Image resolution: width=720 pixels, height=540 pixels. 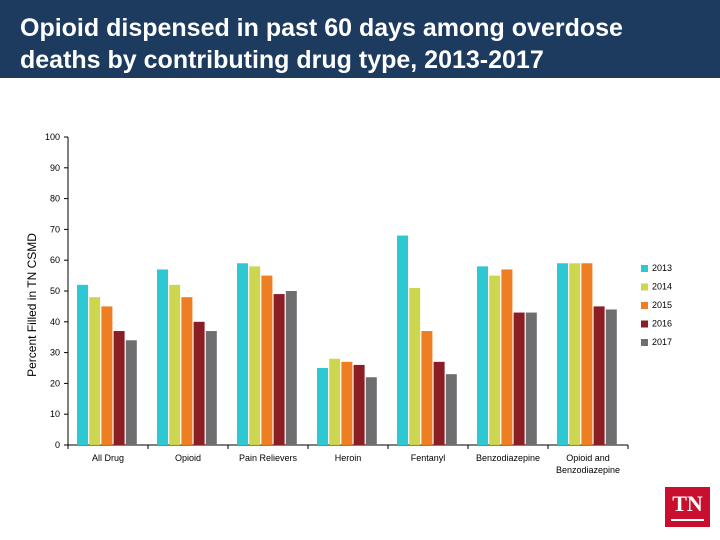 What do you see at coordinates (662, 287) in the screenshot?
I see `legend-label-2014: 2014` at bounding box center [662, 287].